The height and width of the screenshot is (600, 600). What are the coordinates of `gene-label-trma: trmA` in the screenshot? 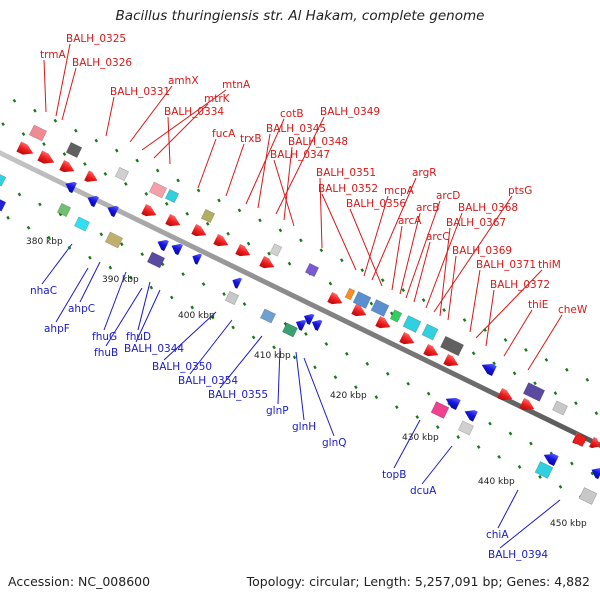 It's located at (53, 55).